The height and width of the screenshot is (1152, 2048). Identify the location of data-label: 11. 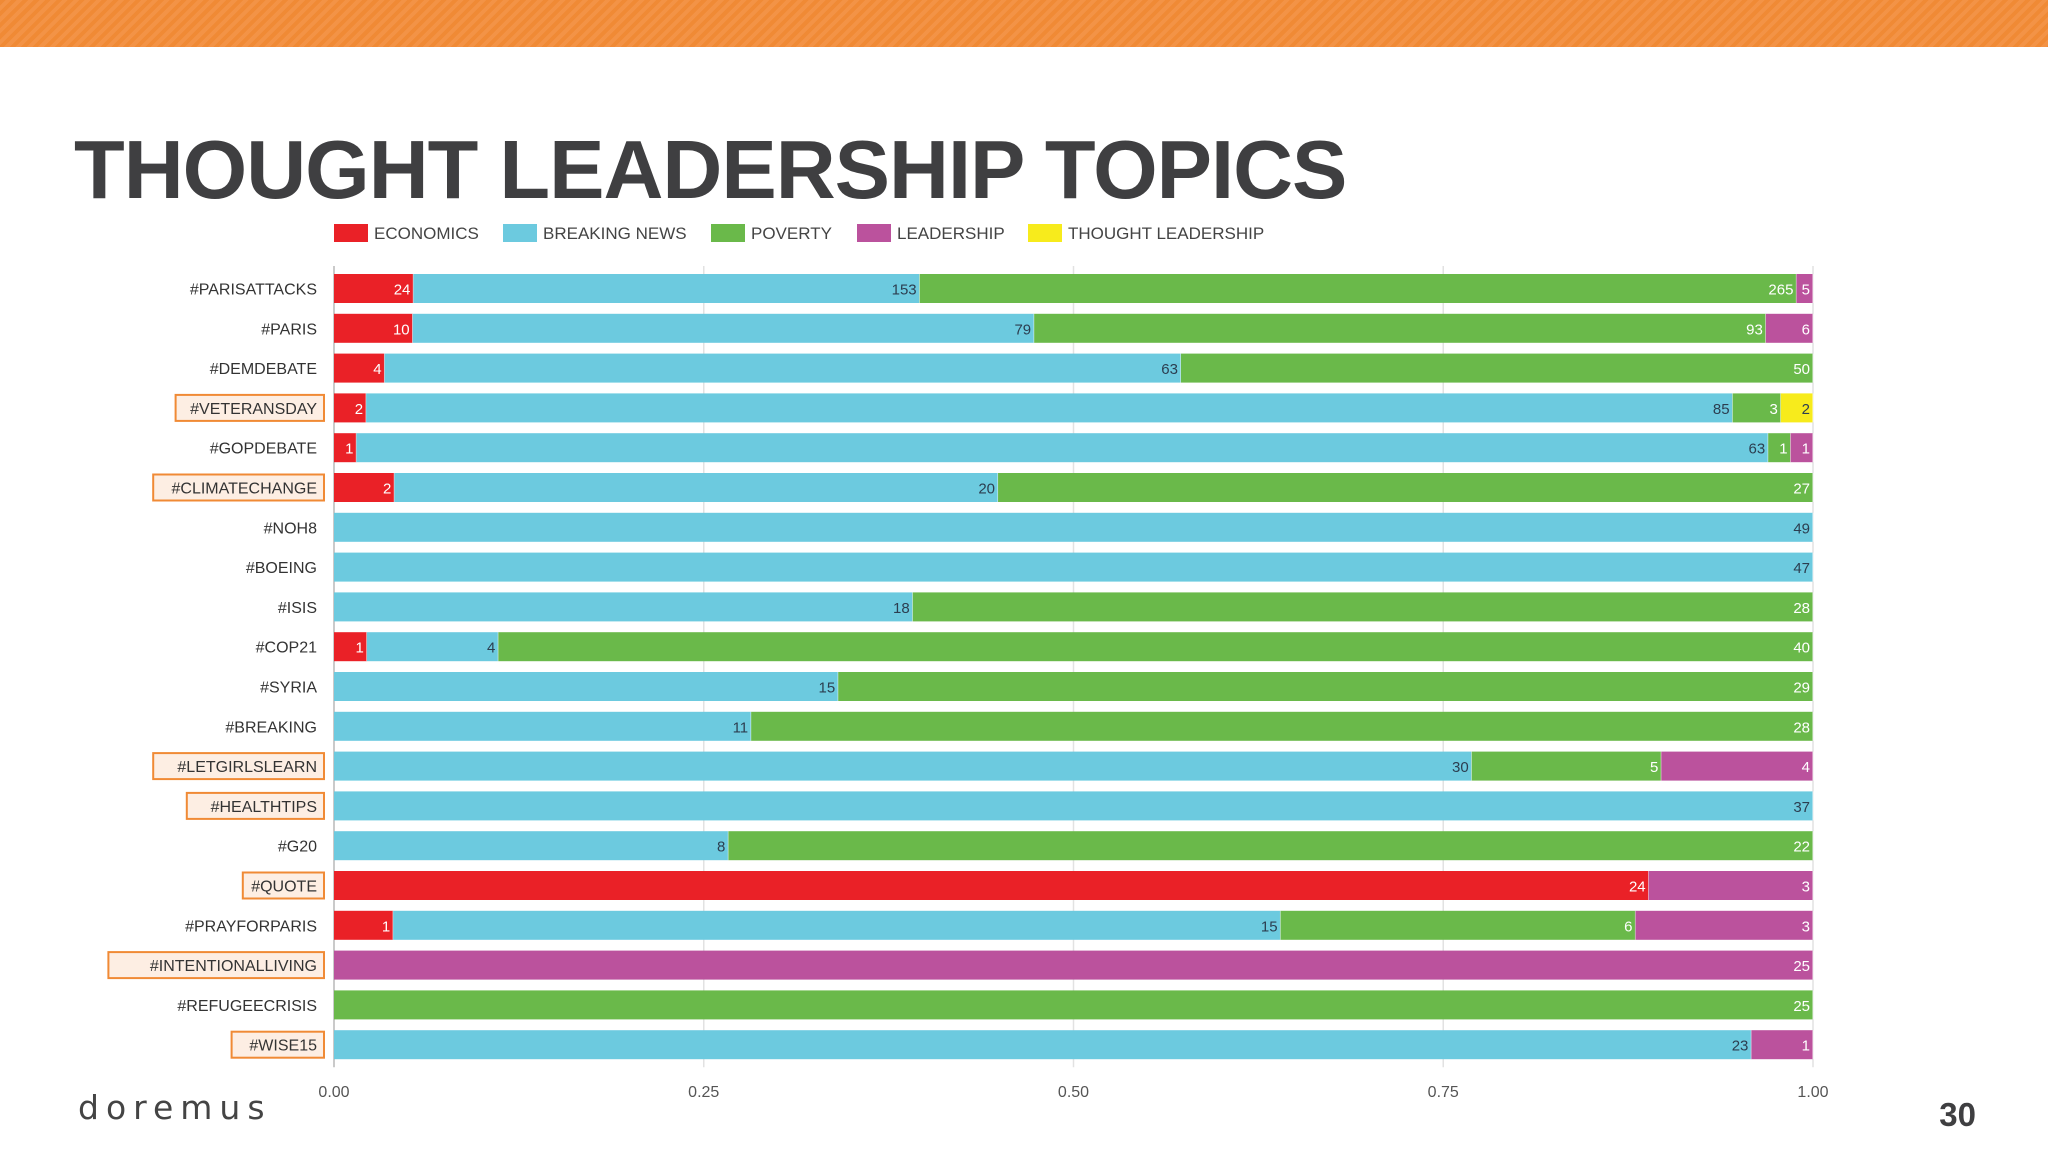
(741, 727).